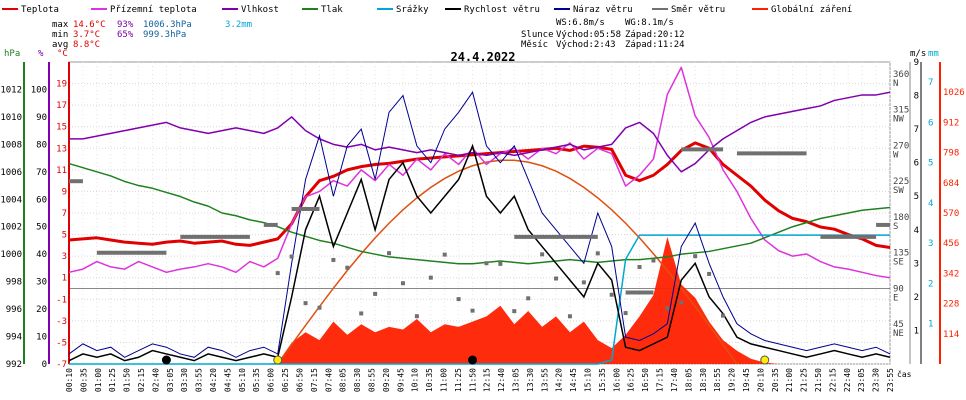  Describe the element at coordinates (898, 334) in the screenshot. I see `tick-dir-compass: NE` at that location.